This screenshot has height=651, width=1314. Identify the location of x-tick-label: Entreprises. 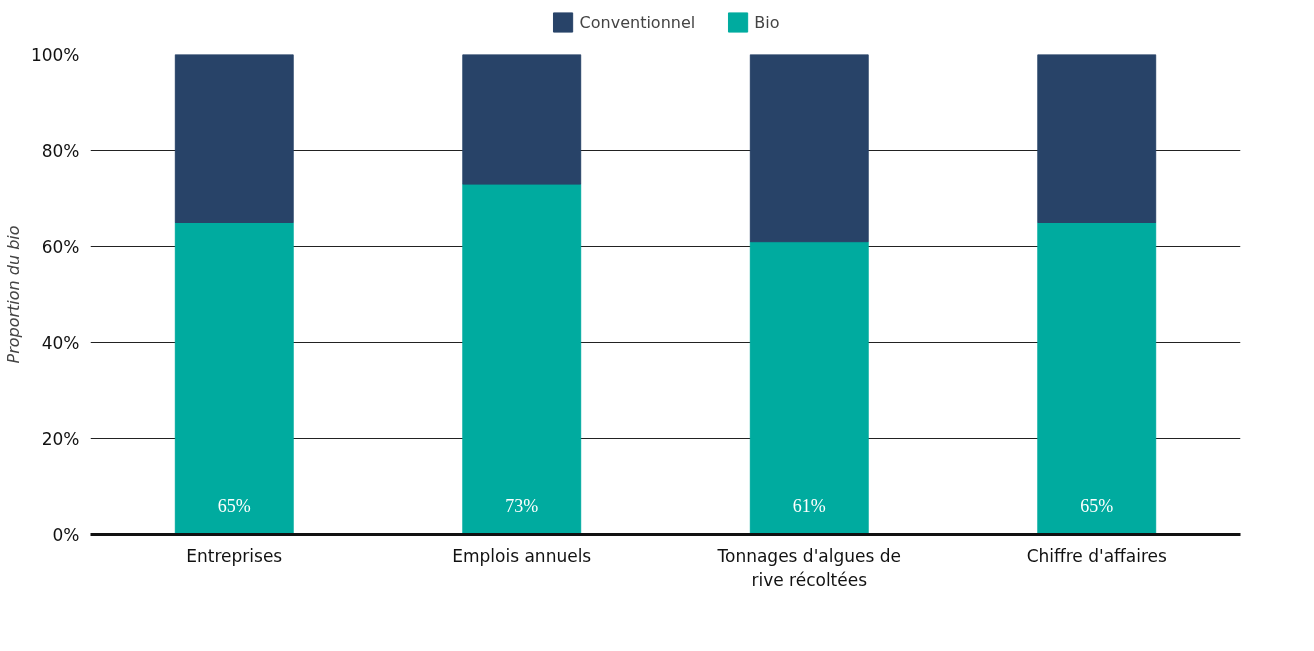
(234, 555).